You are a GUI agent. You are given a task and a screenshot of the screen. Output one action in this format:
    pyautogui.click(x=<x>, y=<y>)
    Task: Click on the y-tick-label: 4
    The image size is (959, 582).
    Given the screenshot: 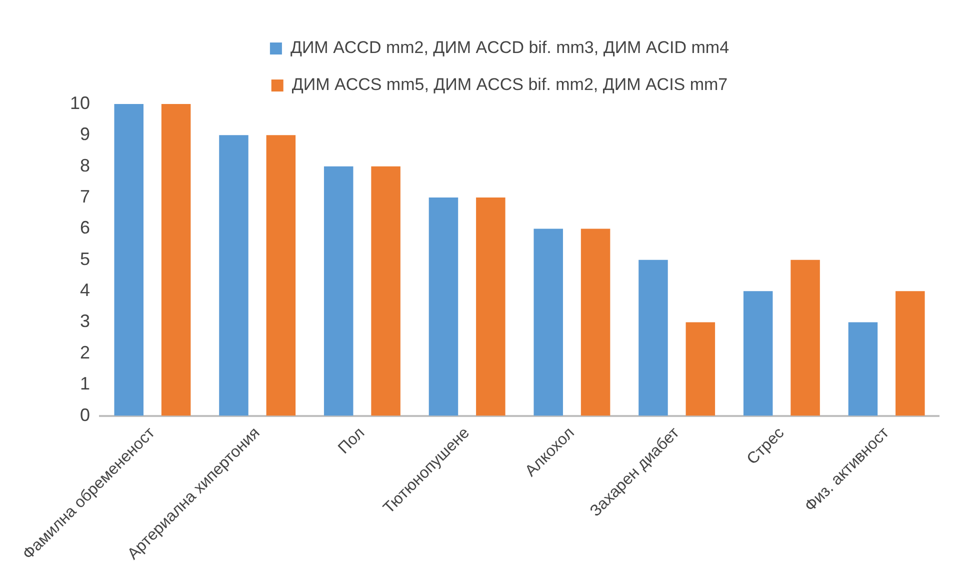 What is the action you would take?
    pyautogui.click(x=85, y=290)
    